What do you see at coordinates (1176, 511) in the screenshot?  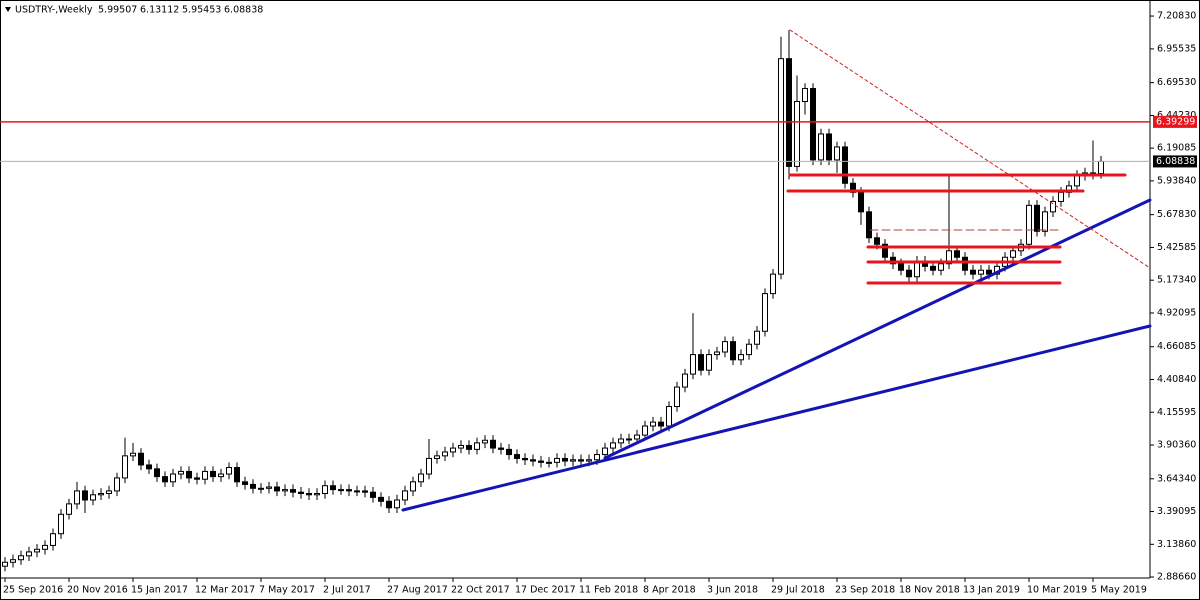 I see `y-tick-label: 3.39095` at bounding box center [1176, 511].